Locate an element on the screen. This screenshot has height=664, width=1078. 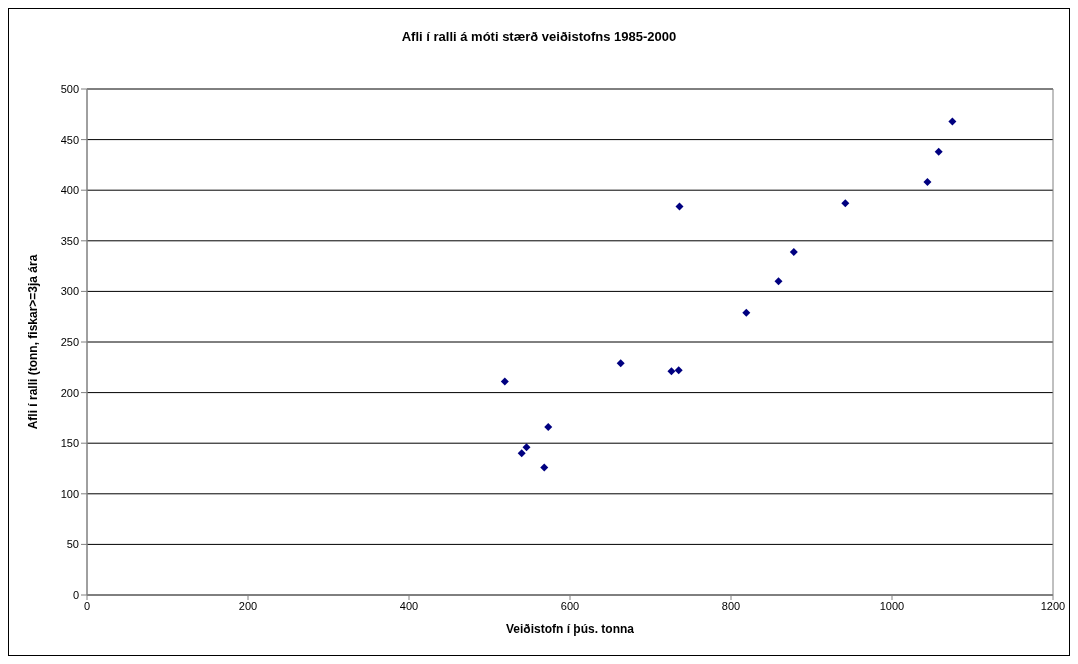
y-tick-label: 50 is located at coordinates (72, 544).